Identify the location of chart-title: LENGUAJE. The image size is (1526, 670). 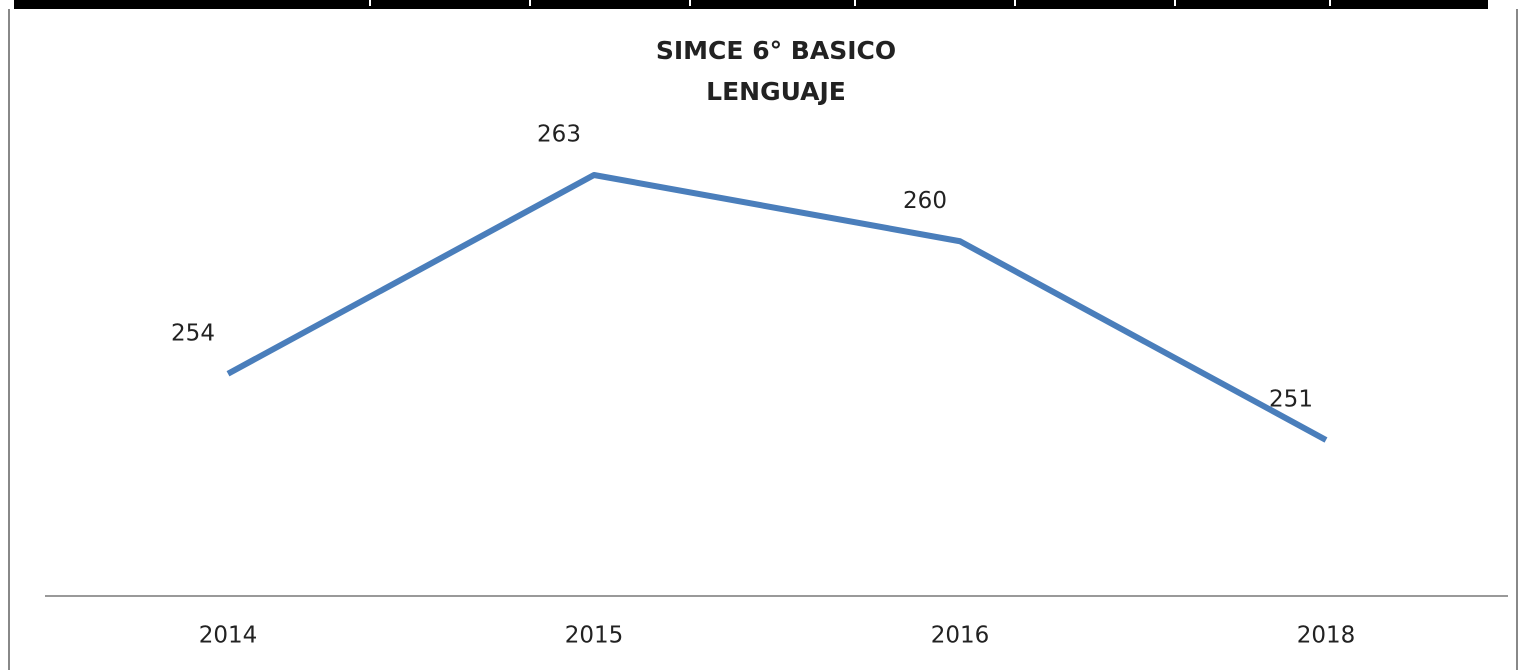
(776, 91).